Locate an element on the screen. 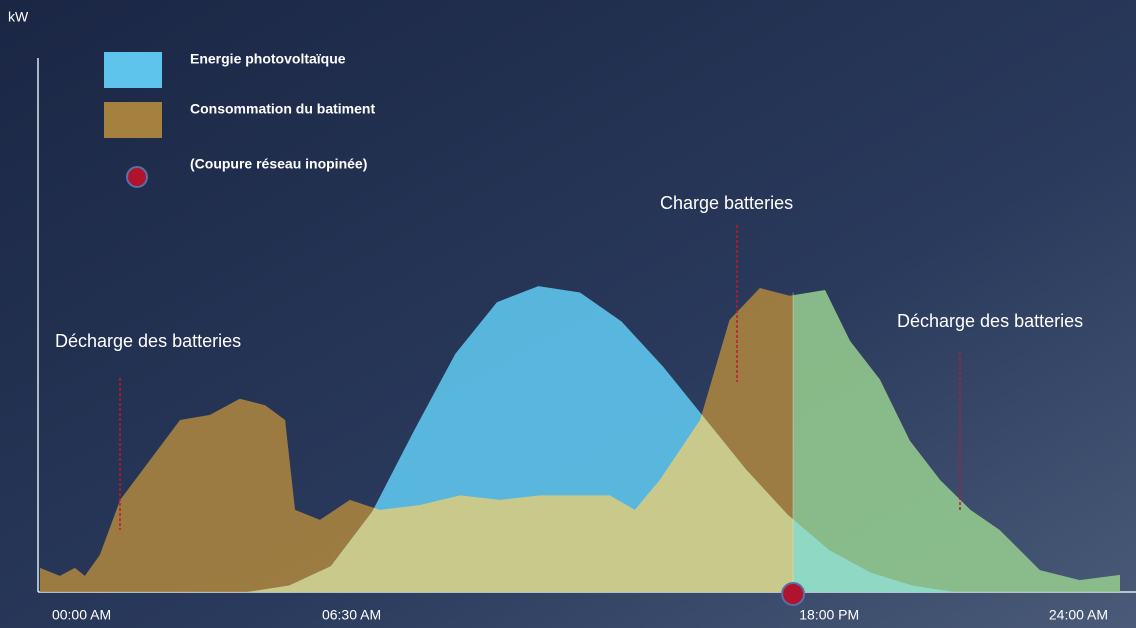  legend-label: Consommation du batiment is located at coordinates (282, 109).